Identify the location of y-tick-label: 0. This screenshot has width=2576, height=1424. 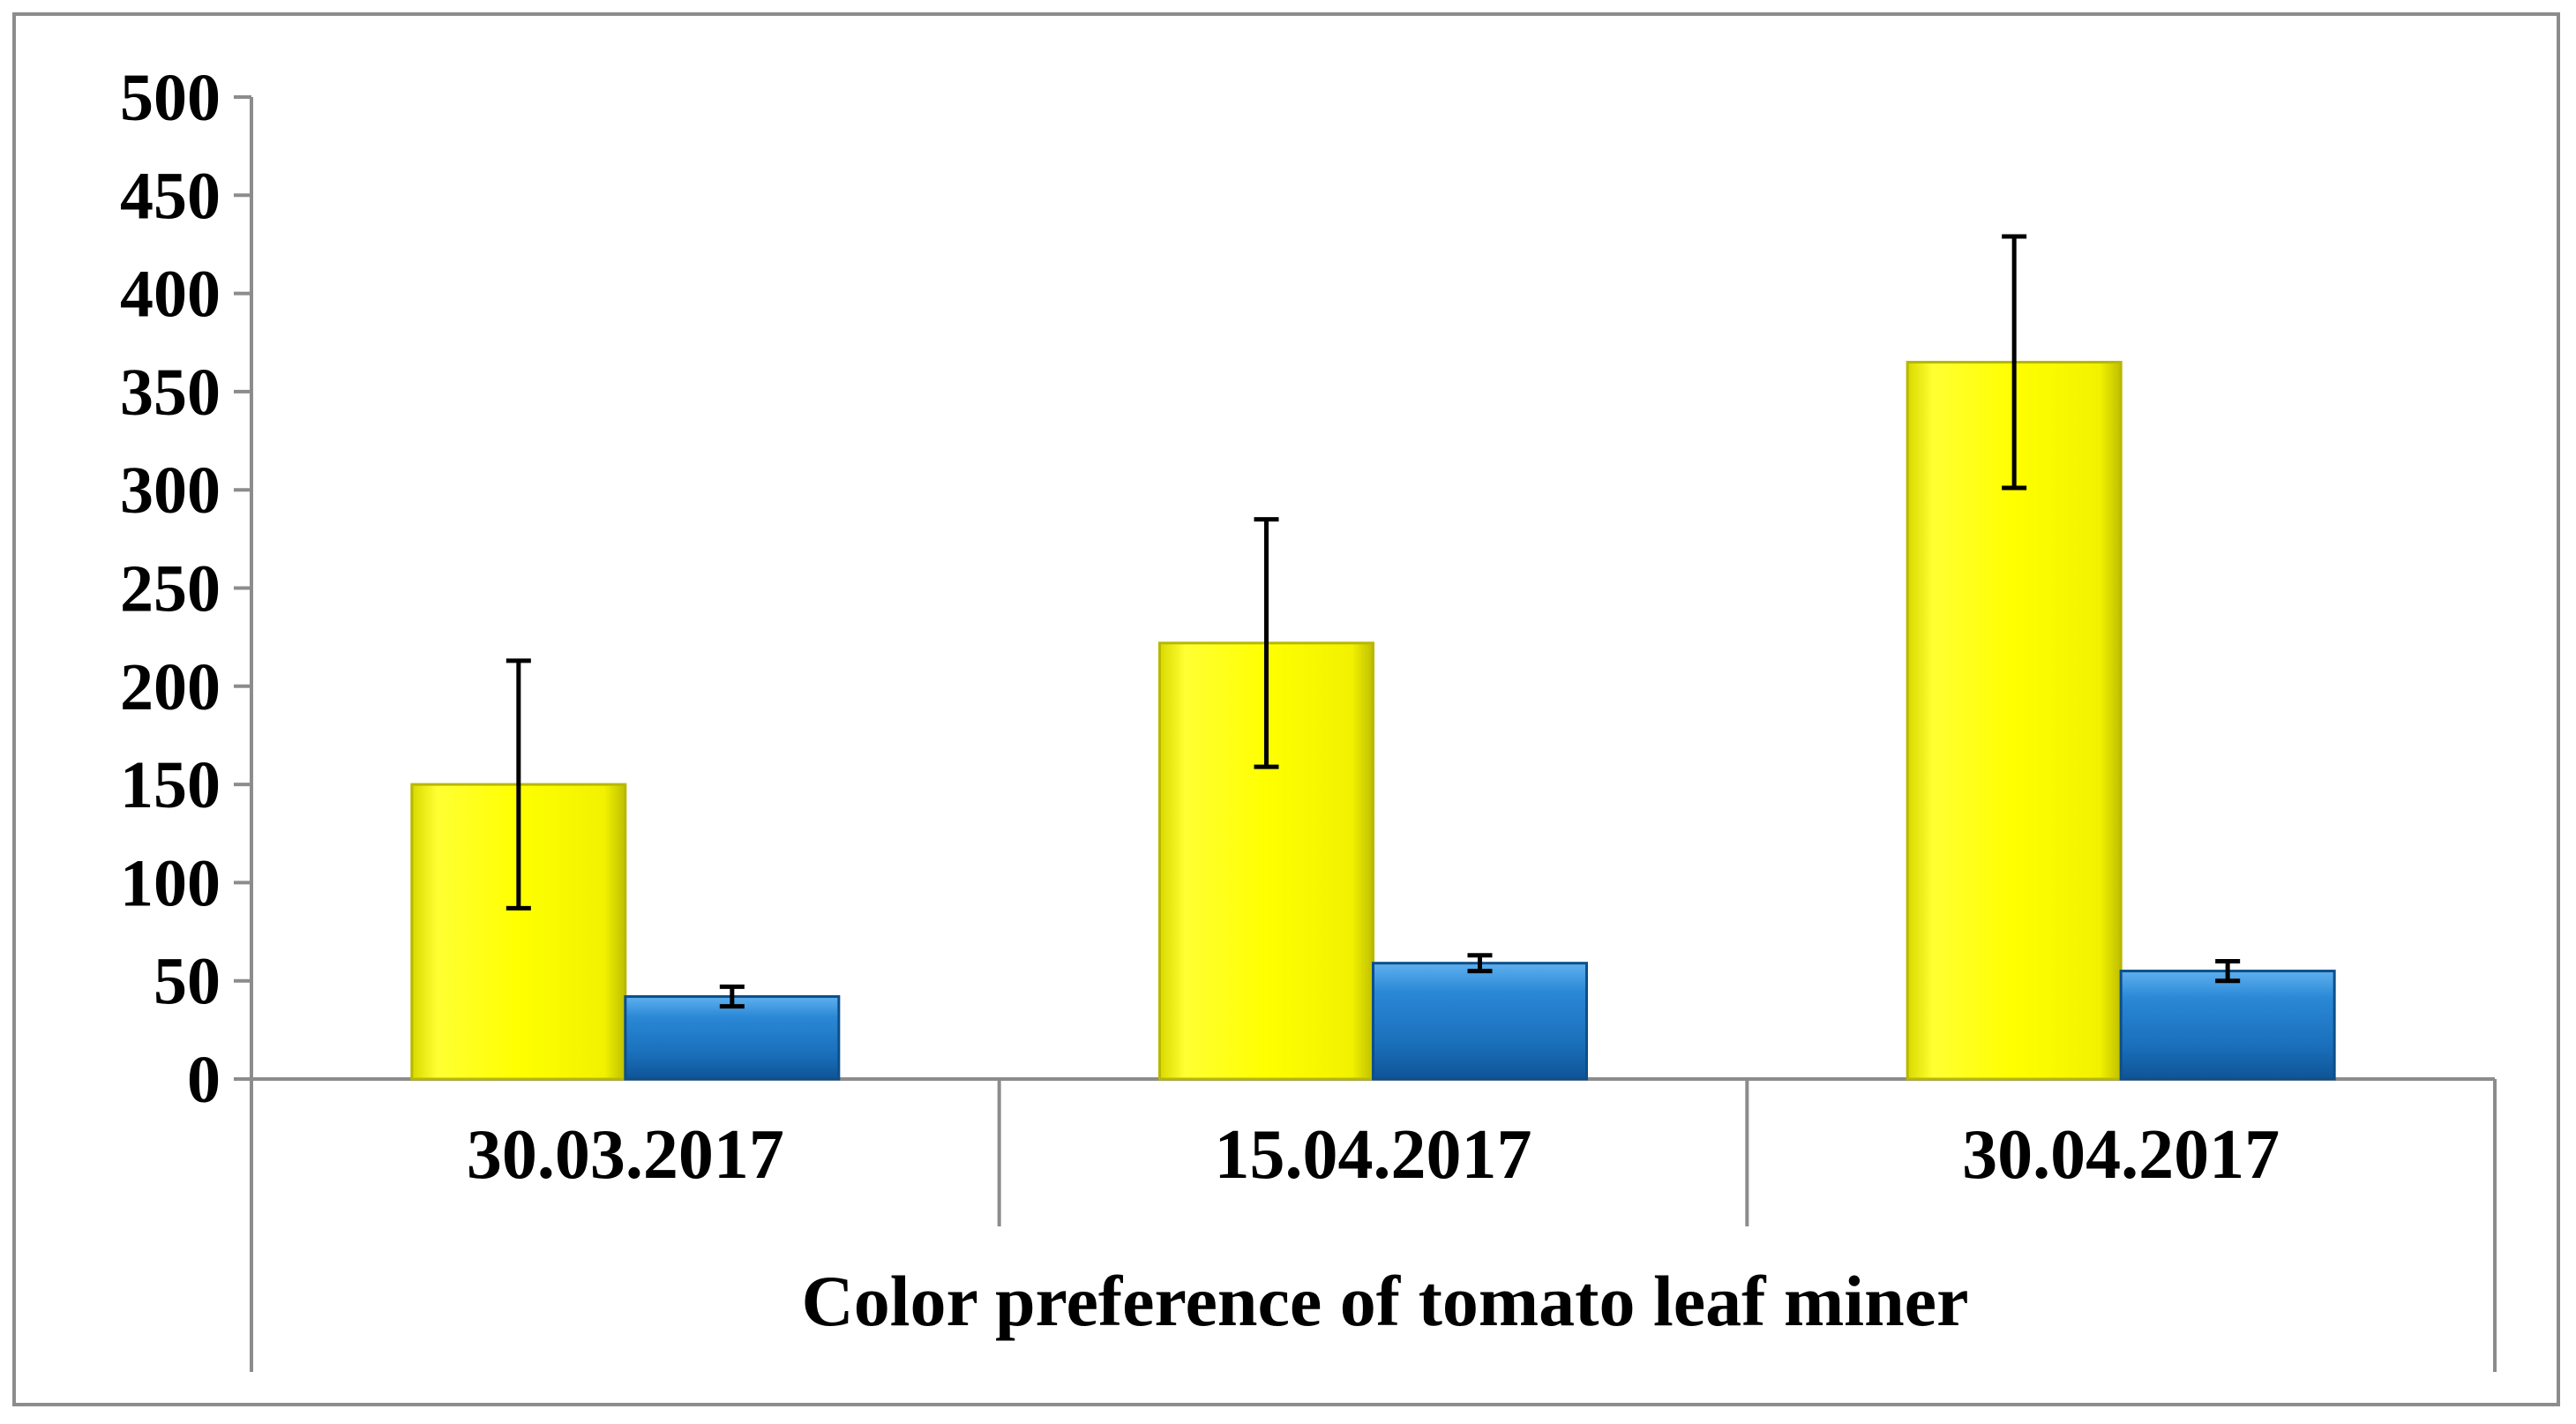
(204, 1080).